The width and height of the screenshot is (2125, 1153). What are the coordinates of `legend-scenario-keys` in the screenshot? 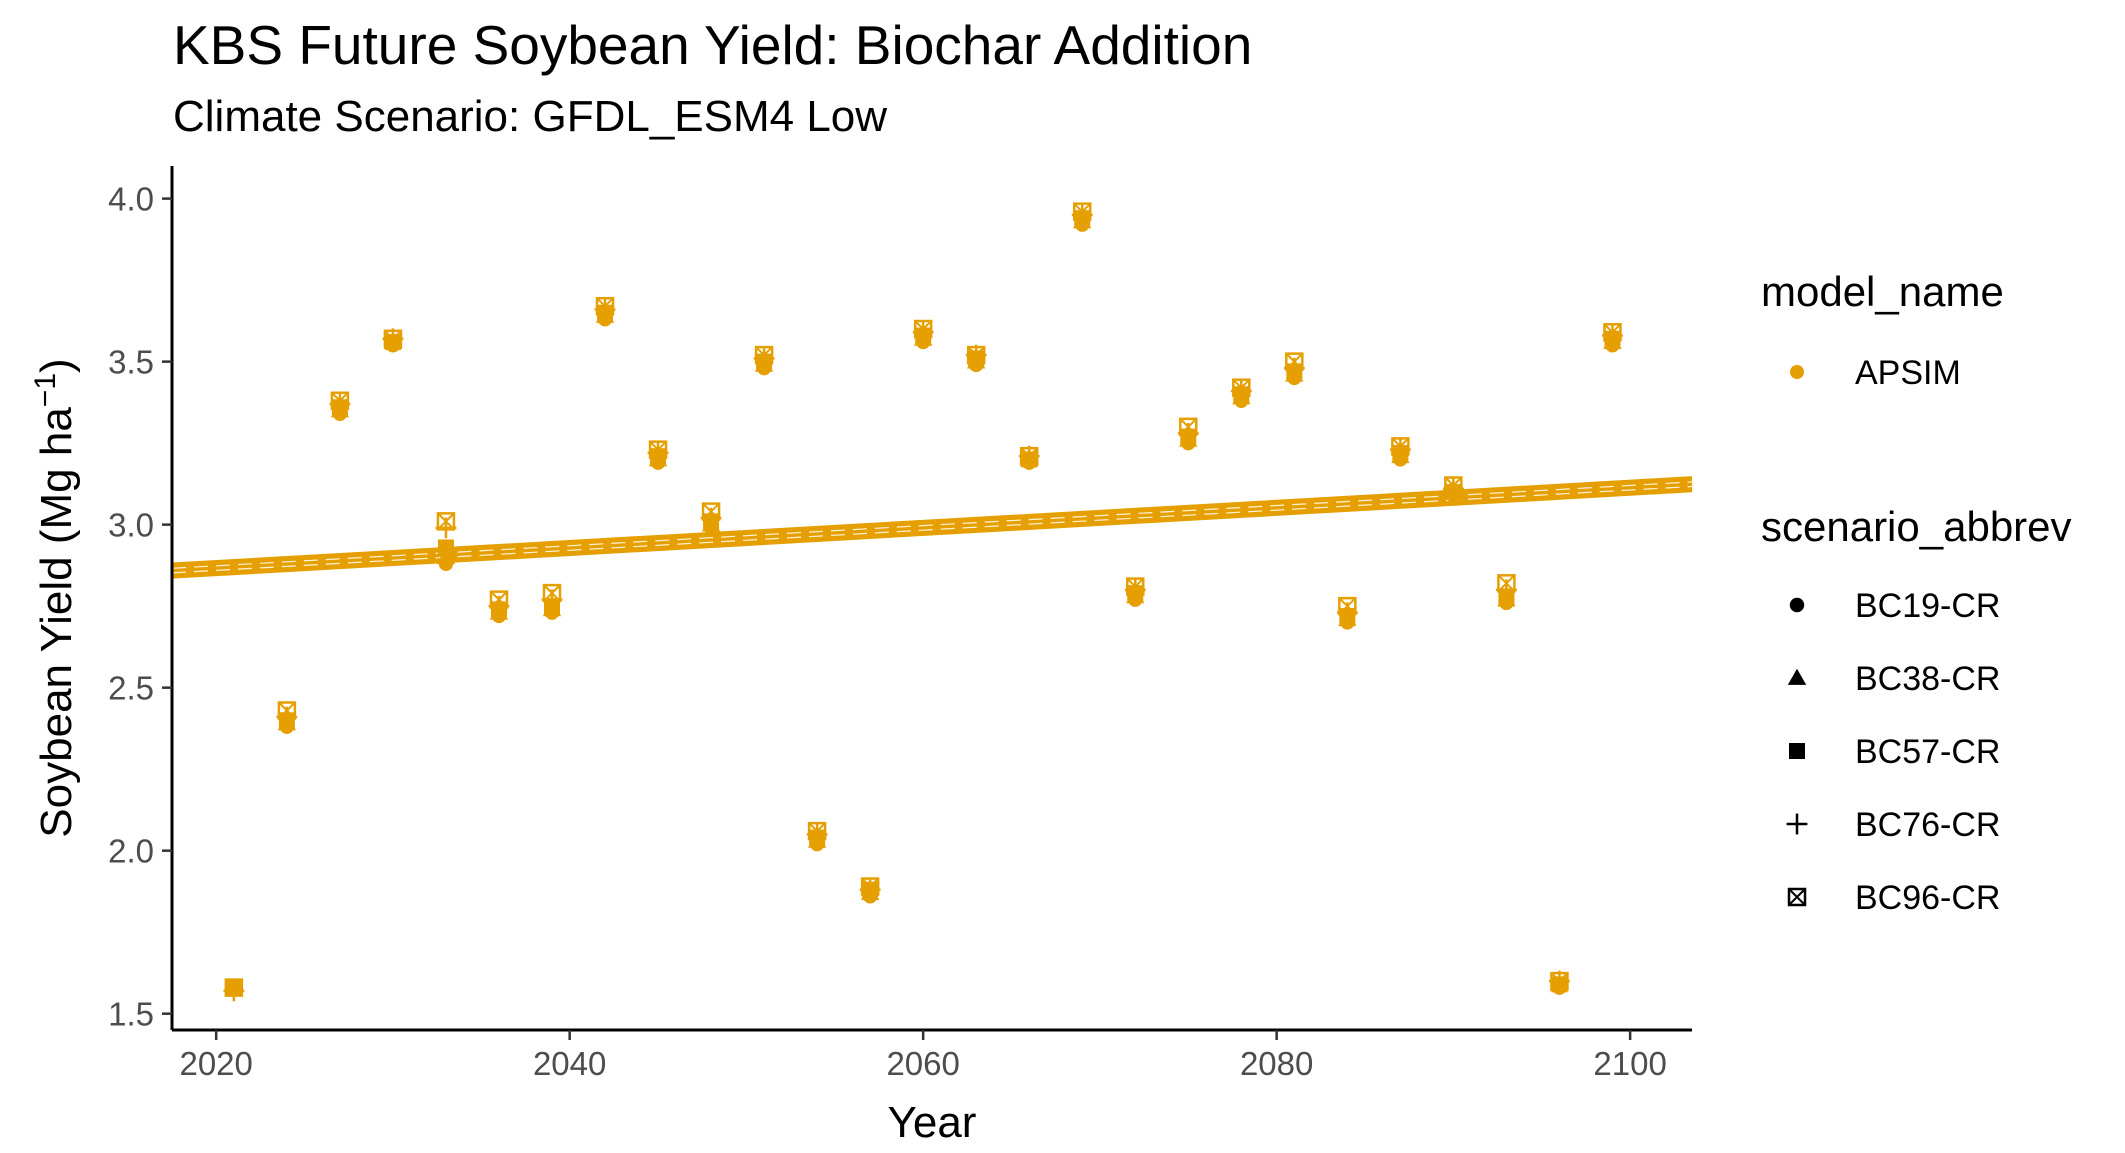 It's located at (1797, 752).